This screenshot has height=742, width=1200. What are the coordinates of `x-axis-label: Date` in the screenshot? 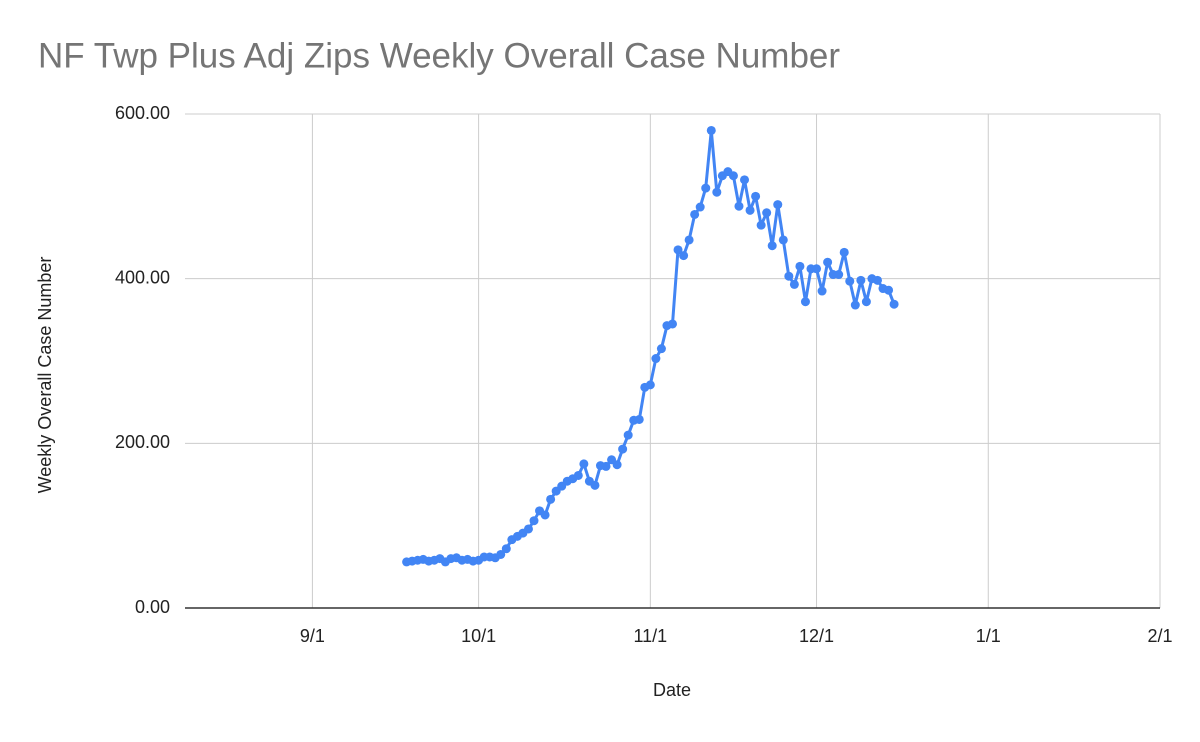 It's located at (672, 690).